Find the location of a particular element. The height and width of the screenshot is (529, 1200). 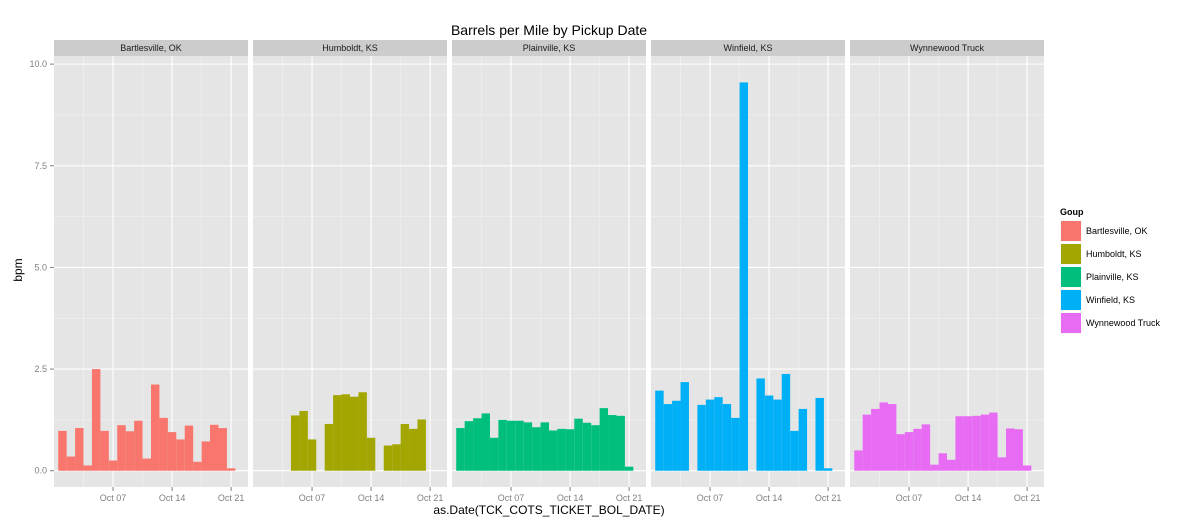

facet-panel: Humboldt, KS Oct 07 Oct 14 Oct 21 is located at coordinates (350, 271).